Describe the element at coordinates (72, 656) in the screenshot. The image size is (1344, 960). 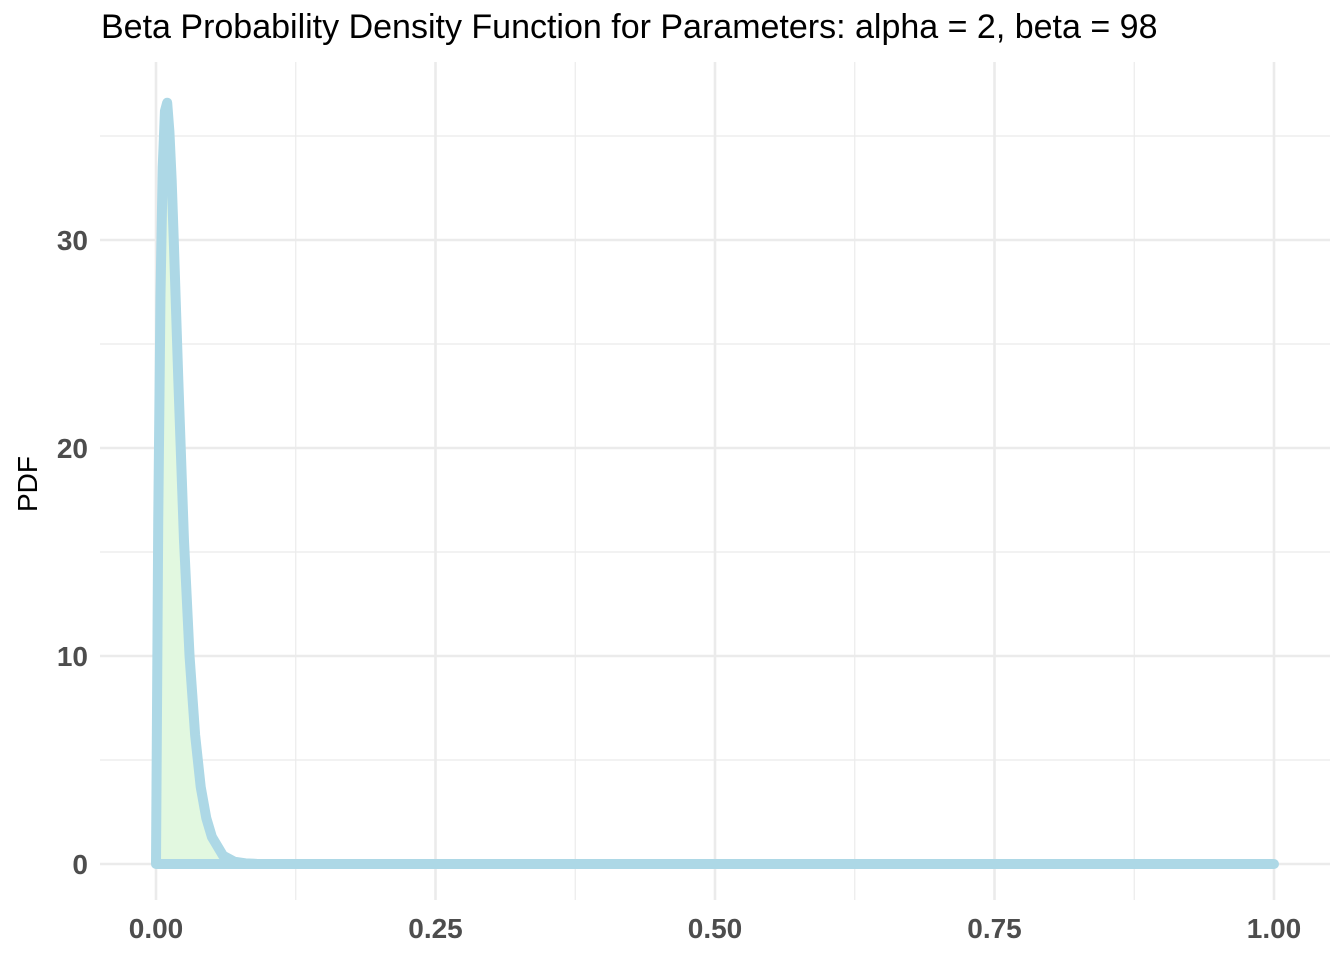
I see `y-tick-label: 10` at that location.